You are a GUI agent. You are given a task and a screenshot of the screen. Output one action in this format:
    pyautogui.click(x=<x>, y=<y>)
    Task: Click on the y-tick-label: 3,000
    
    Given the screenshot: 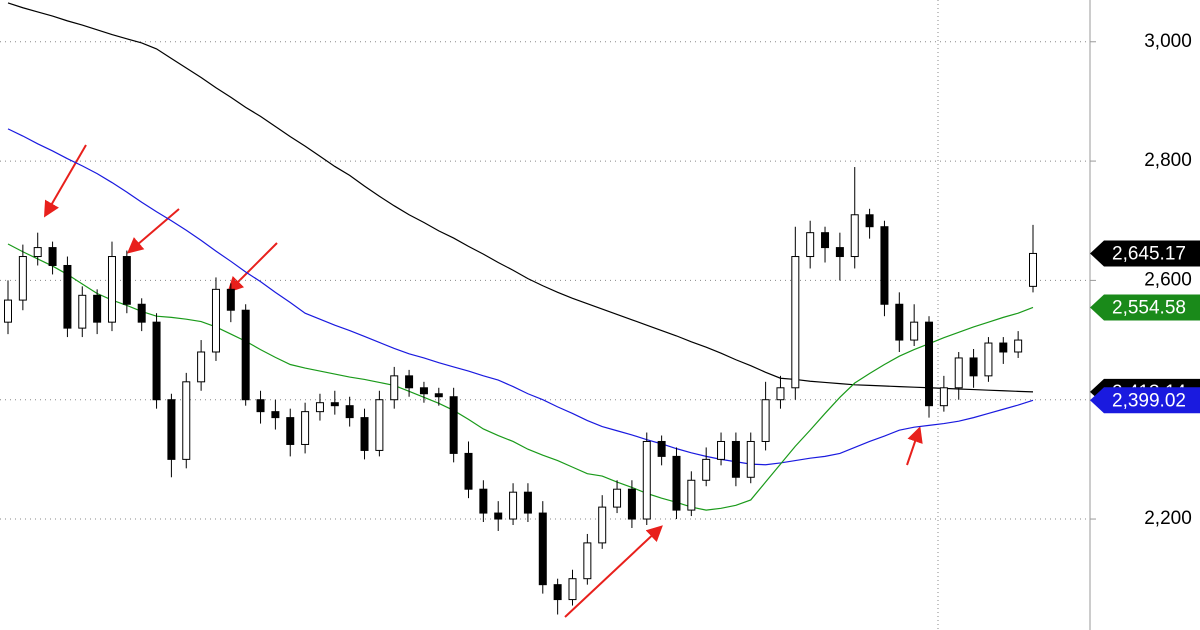 What is the action you would take?
    pyautogui.click(x=1168, y=41)
    